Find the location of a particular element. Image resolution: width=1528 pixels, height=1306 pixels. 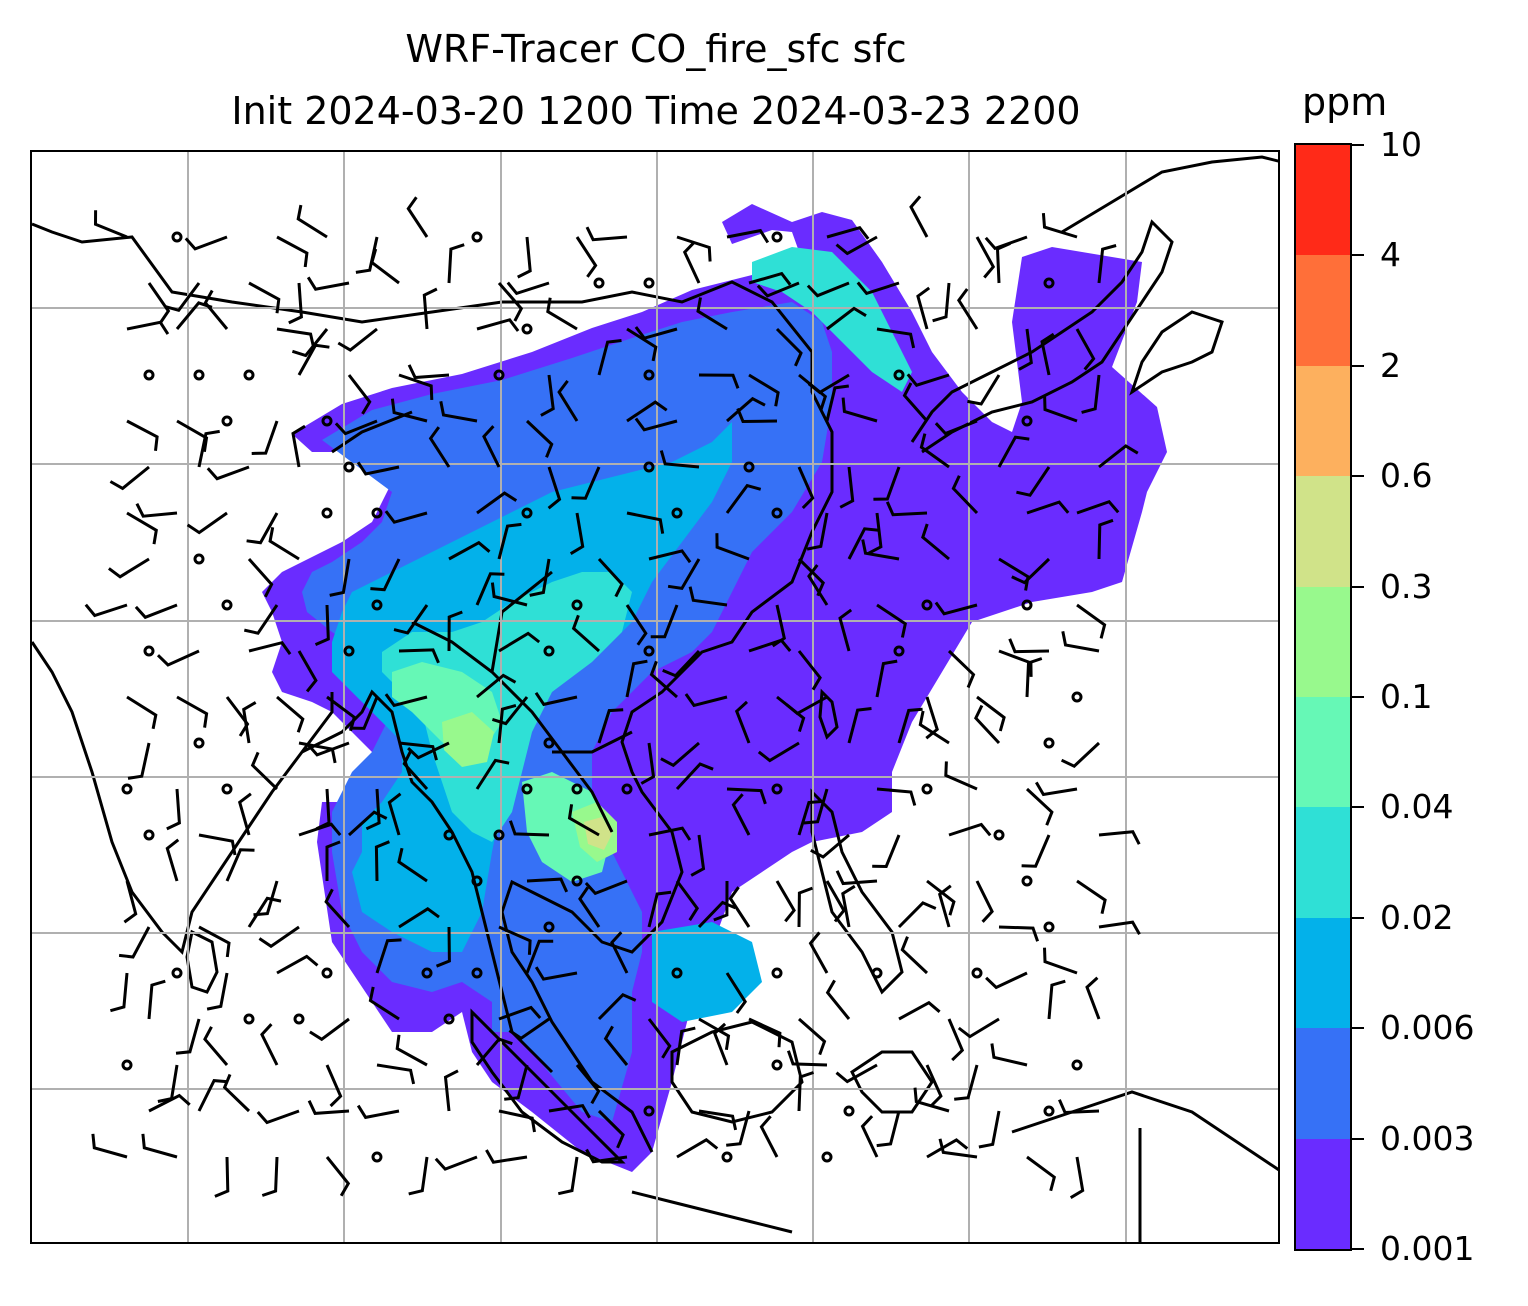

coastline-new-guinea is located at coordinates (1144, 1131).